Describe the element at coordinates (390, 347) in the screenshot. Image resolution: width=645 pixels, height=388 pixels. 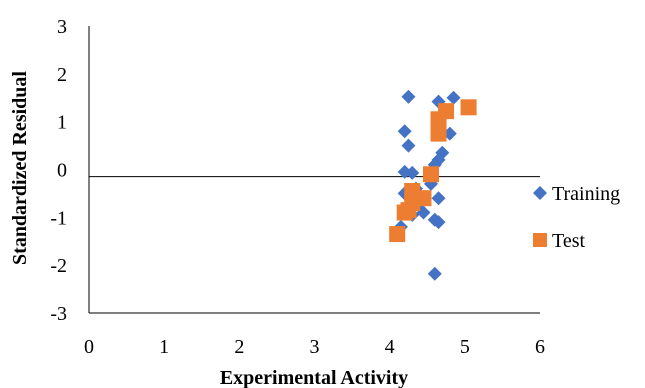
I see `x-tick-label: 4` at that location.